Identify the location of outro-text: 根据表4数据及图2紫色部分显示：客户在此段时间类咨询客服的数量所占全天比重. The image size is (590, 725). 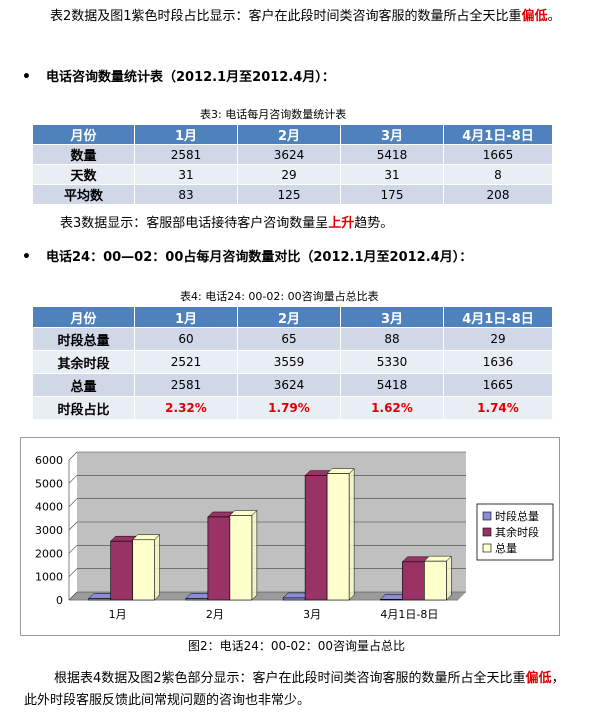
(290, 678).